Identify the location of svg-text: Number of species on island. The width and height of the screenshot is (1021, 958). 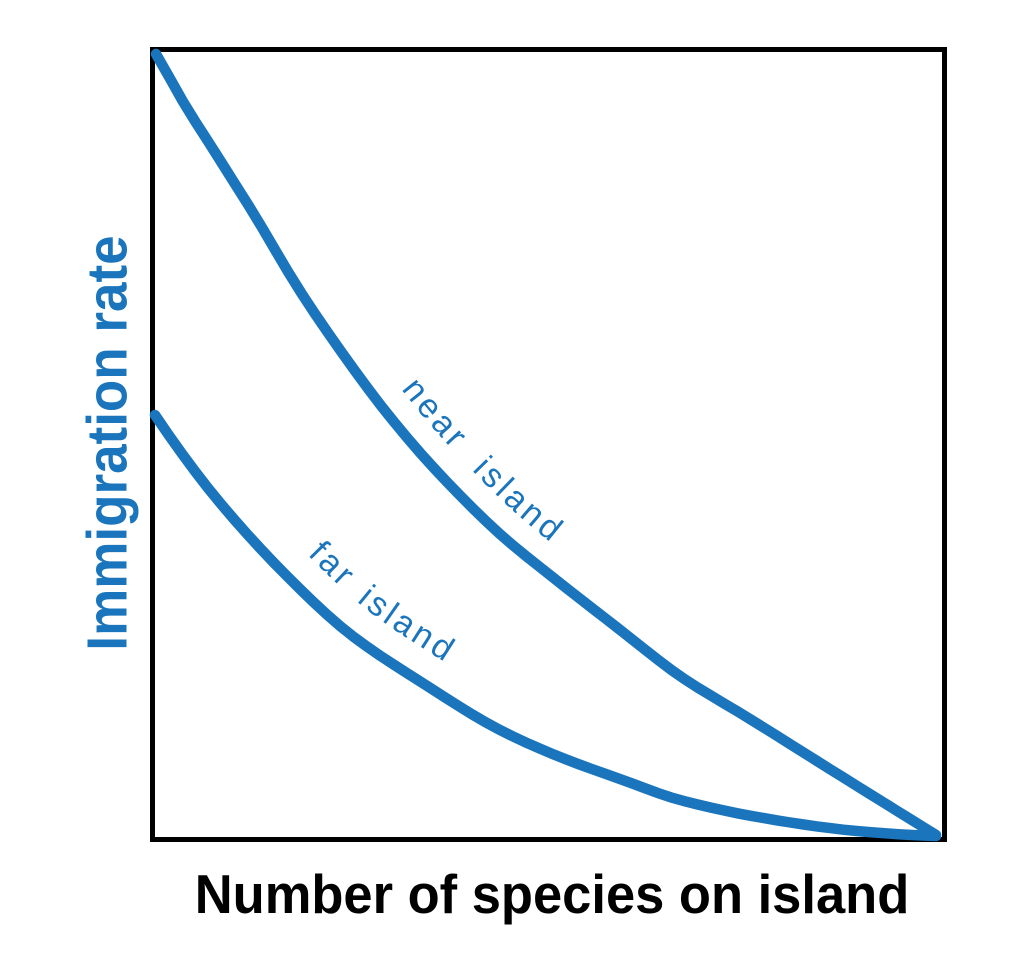
(552, 894).